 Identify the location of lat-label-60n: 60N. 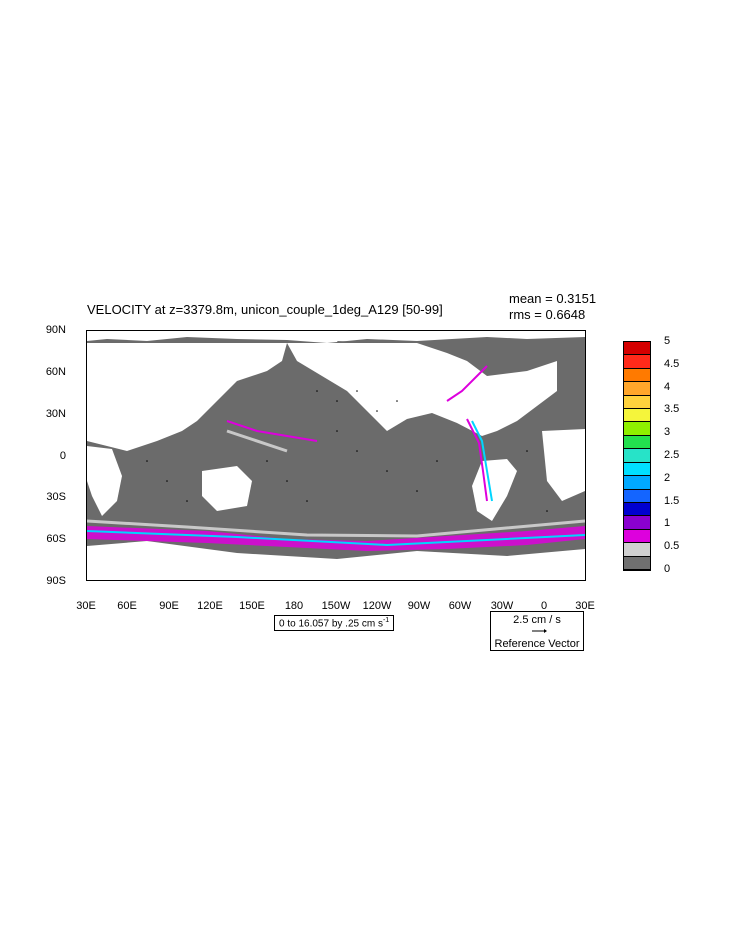
(55, 372).